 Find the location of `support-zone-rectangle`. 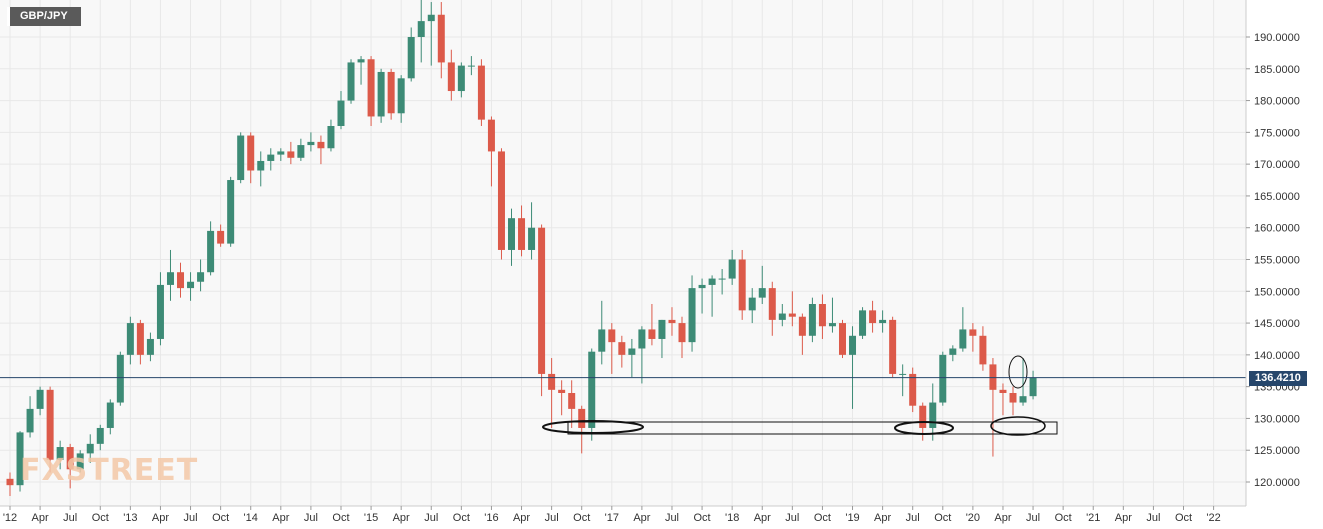

support-zone-rectangle is located at coordinates (812, 428).